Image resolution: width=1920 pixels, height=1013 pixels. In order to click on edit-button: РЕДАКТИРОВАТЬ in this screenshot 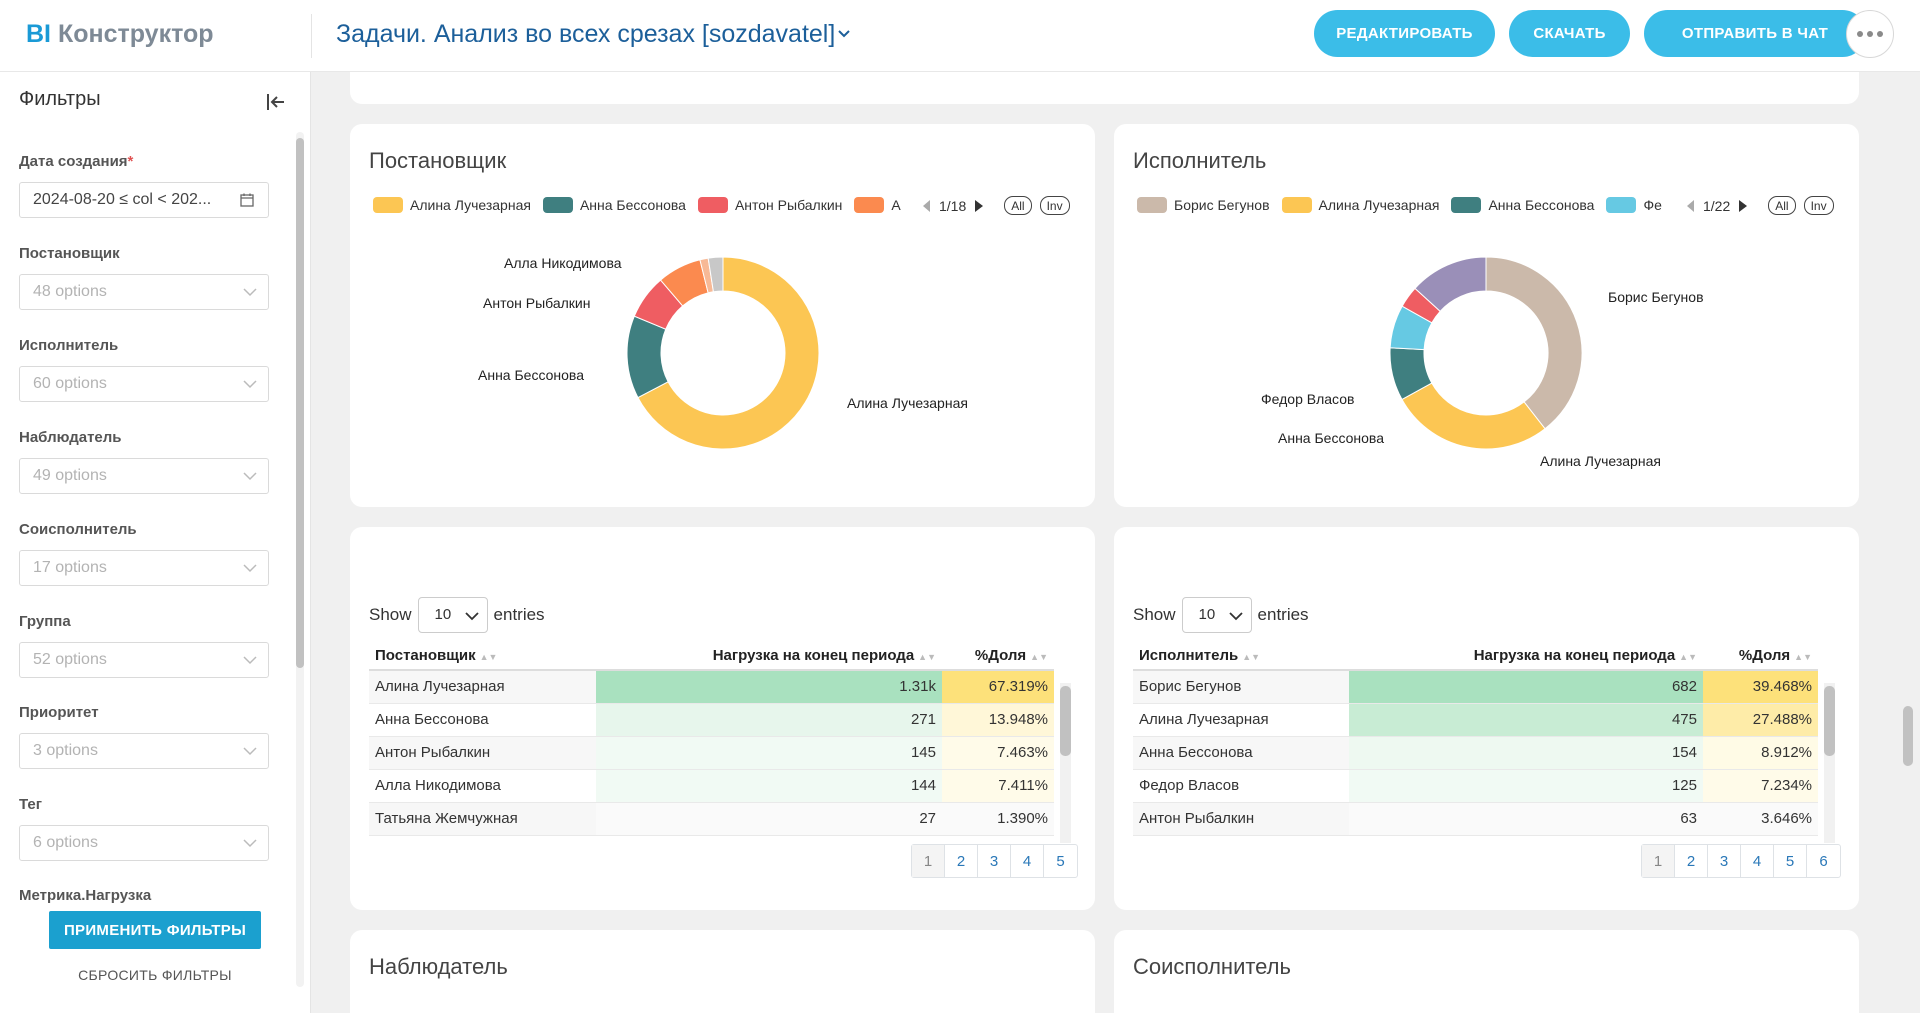, I will do `click(1404, 33)`.